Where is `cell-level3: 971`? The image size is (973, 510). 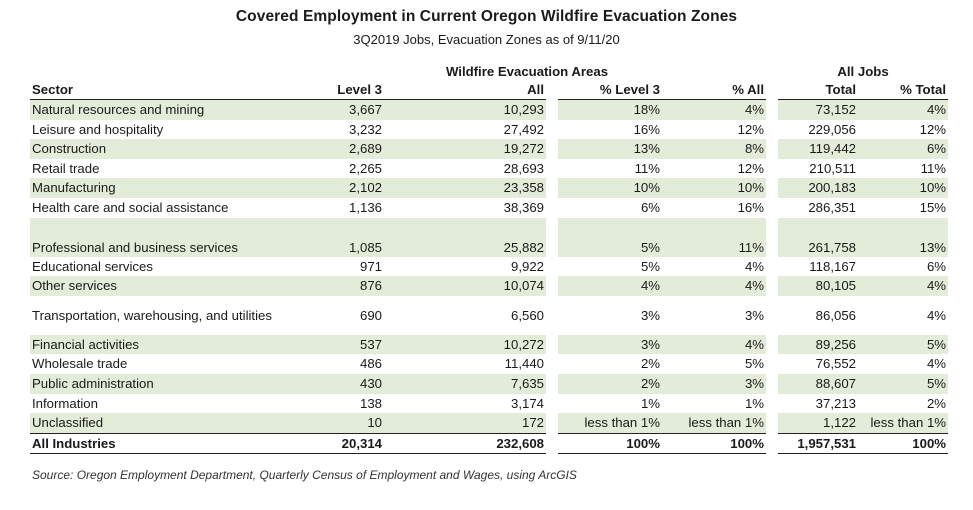 cell-level3: 971 is located at coordinates (370, 266).